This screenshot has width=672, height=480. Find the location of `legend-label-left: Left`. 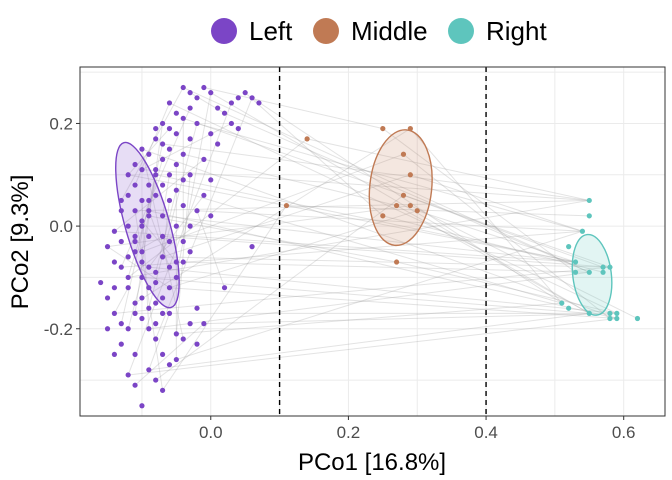

legend-label-left: Left is located at coordinates (271, 31).